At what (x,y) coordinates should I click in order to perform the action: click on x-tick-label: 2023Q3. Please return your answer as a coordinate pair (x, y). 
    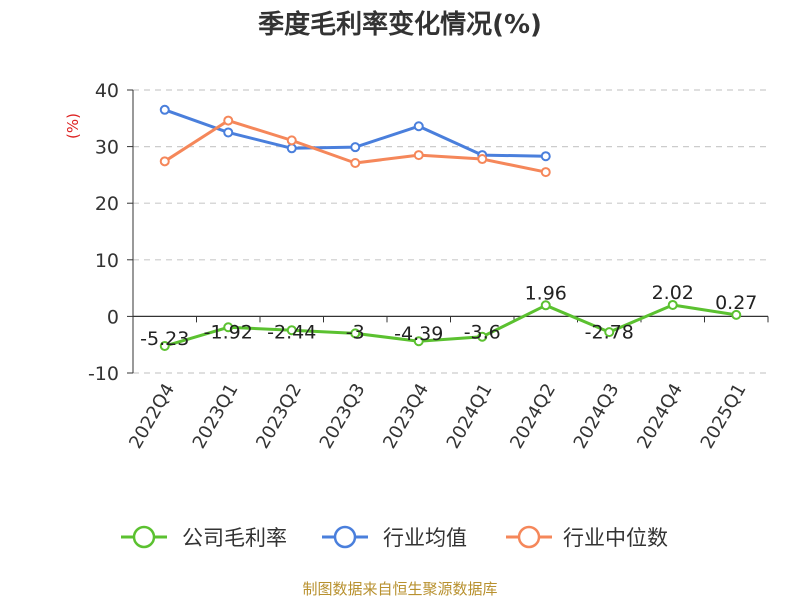
    Looking at the image, I should click on (343, 416).